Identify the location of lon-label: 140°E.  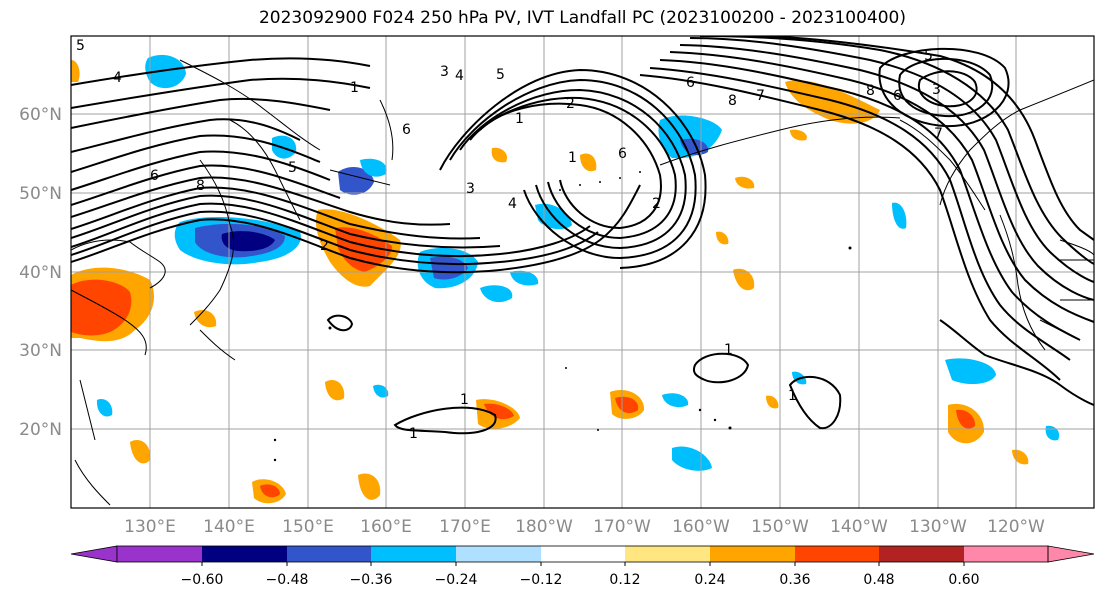
(229, 527).